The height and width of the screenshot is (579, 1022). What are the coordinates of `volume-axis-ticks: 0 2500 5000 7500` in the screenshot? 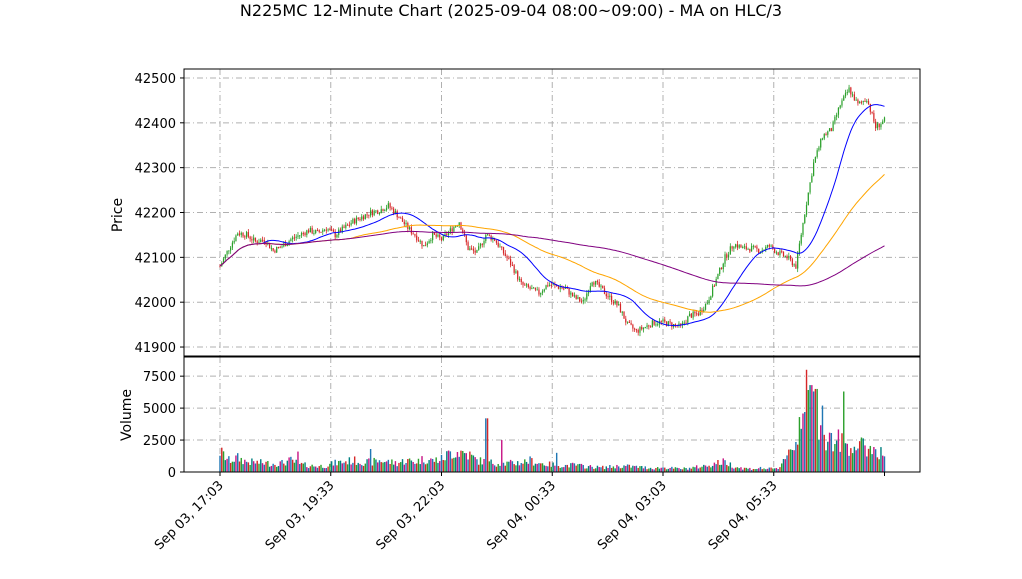 It's located at (163, 425).